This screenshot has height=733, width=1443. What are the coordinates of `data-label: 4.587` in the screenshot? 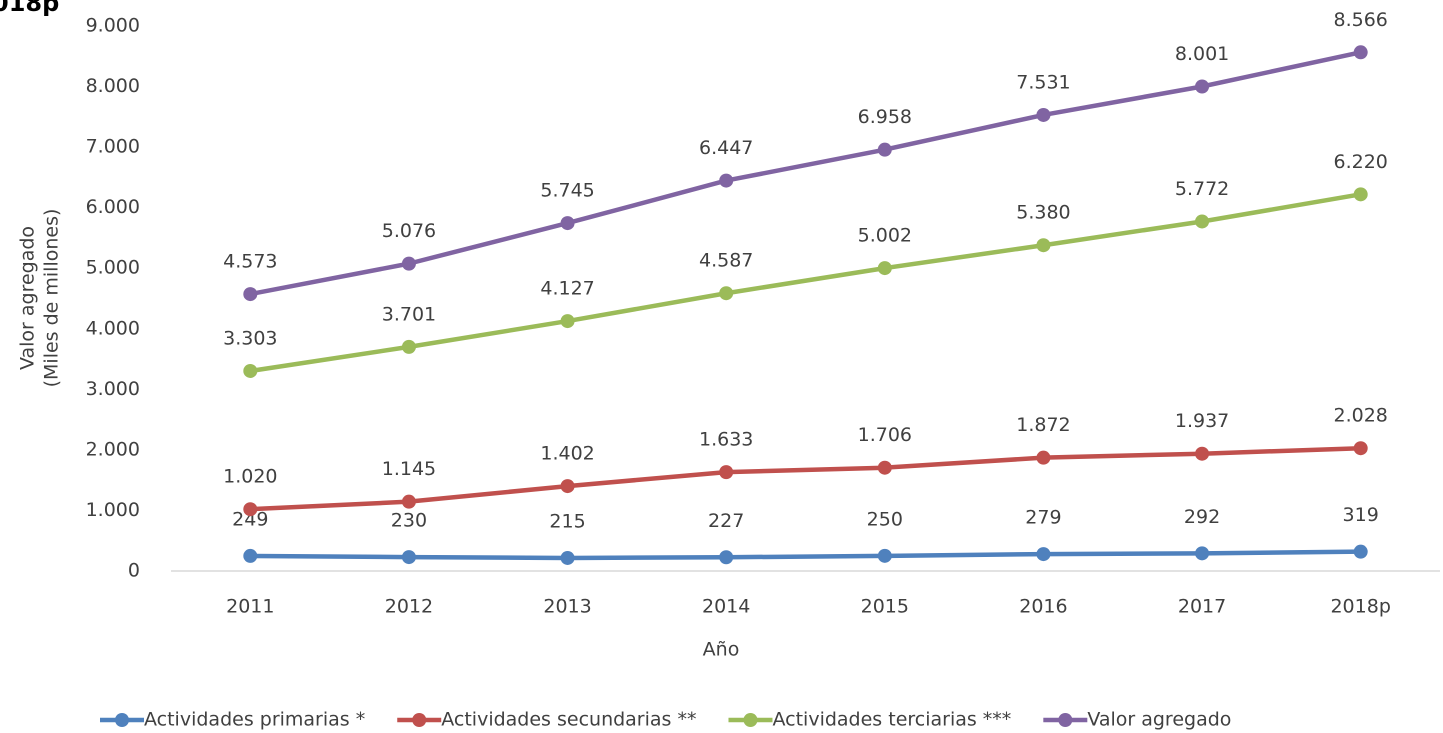 It's located at (726, 261).